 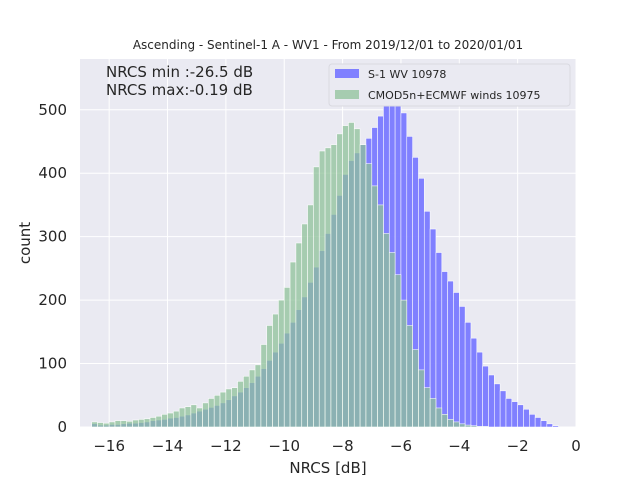 I want to click on x-tick-label: −12, so click(x=226, y=446).